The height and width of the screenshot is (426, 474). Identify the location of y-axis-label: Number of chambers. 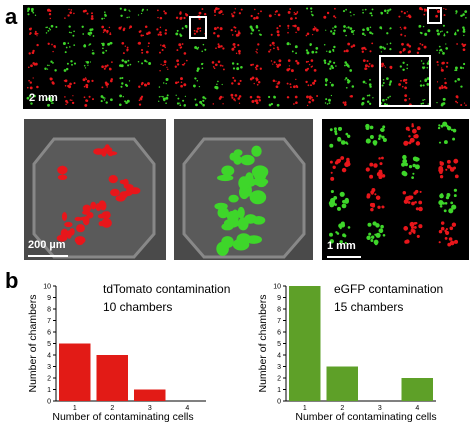
(33, 343).